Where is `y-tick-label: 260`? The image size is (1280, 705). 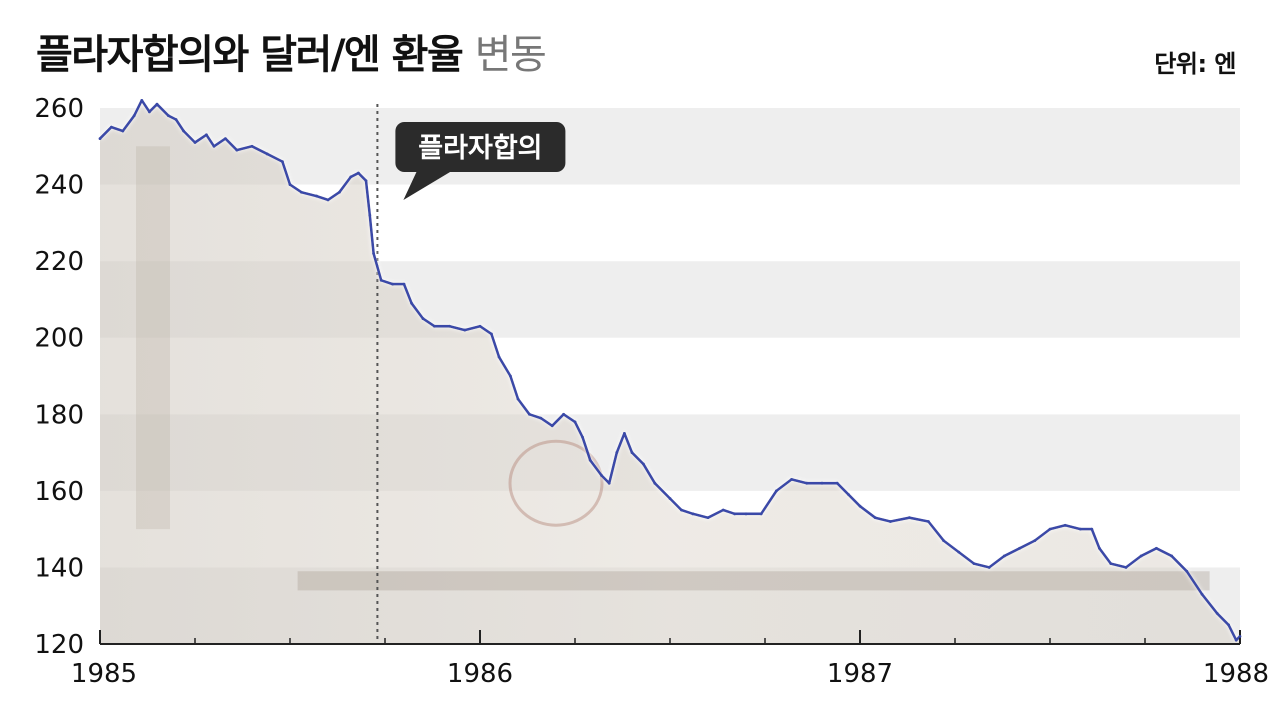 y-tick-label: 260 is located at coordinates (59, 109).